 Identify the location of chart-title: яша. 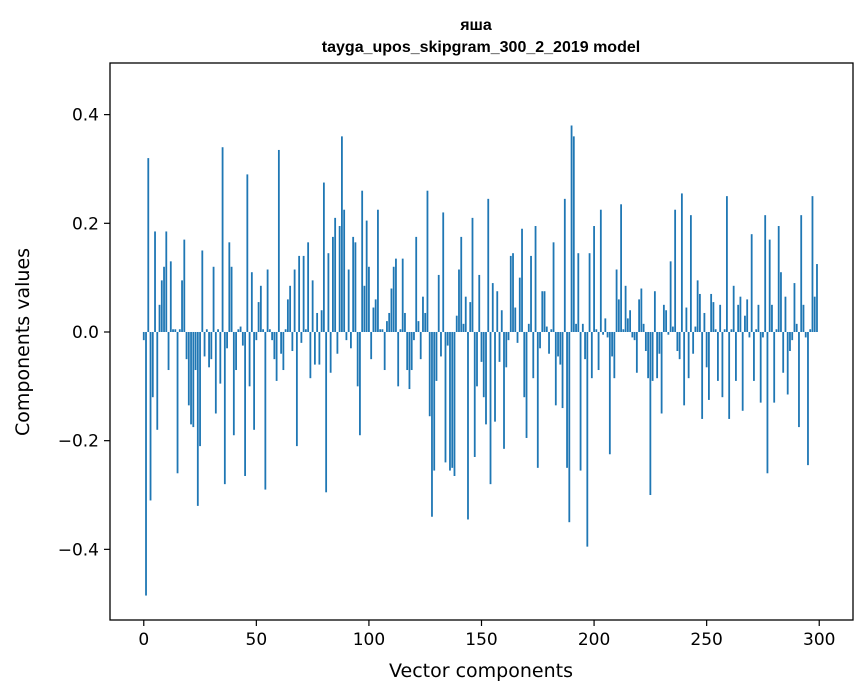
(475, 25).